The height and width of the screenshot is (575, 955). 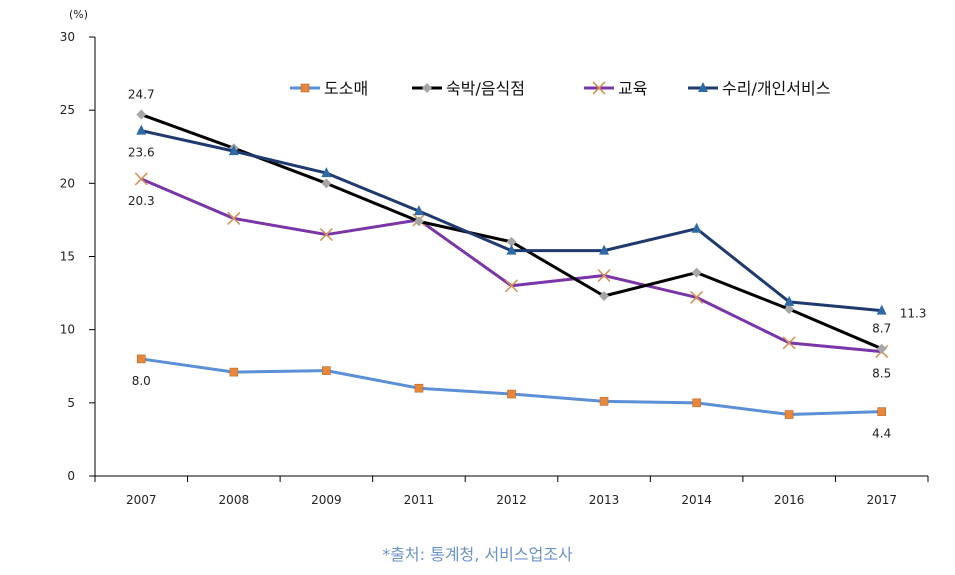 What do you see at coordinates (560, 88) in the screenshot?
I see `chart-legend: 도소매 숙박/음식점 교육 수리/개인서비스` at bounding box center [560, 88].